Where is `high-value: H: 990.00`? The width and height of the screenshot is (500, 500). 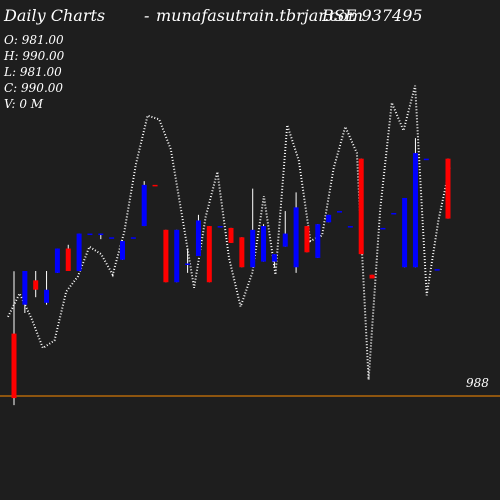 high-value: H: 990.00 is located at coordinates (34, 56).